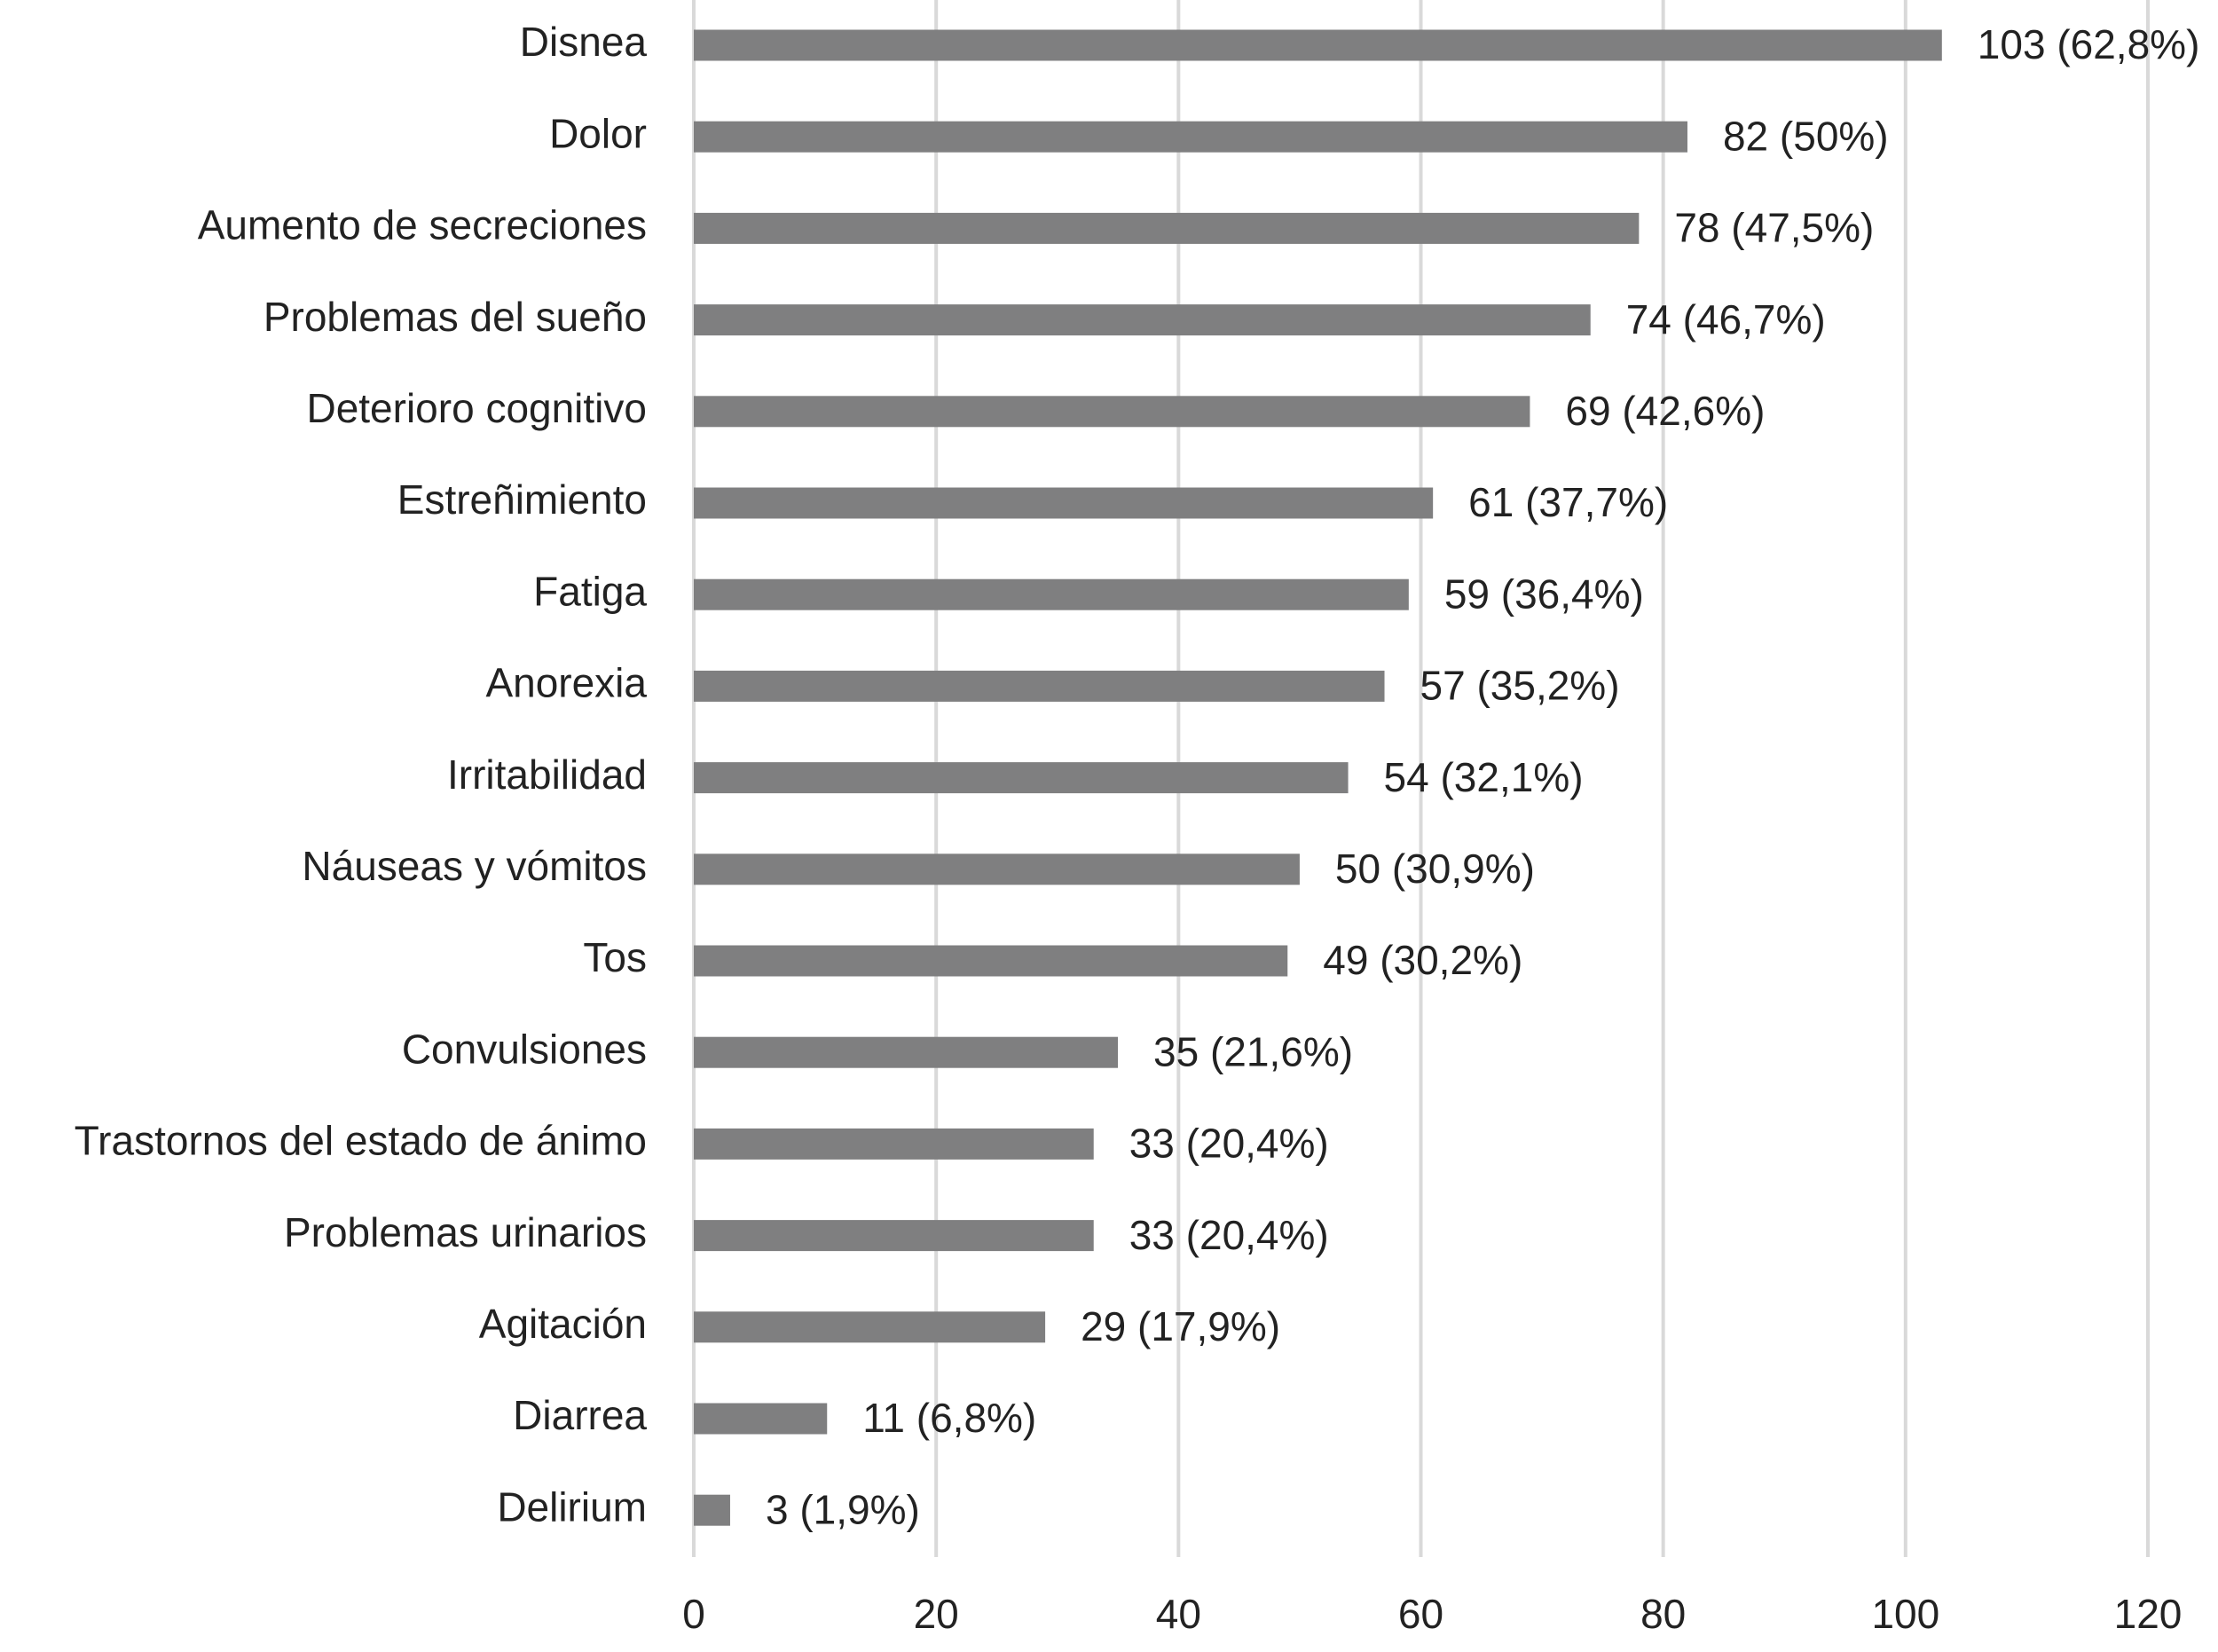  Describe the element at coordinates (476, 408) in the screenshot. I see `y-tick-label: Deterioro cognitivo` at that location.